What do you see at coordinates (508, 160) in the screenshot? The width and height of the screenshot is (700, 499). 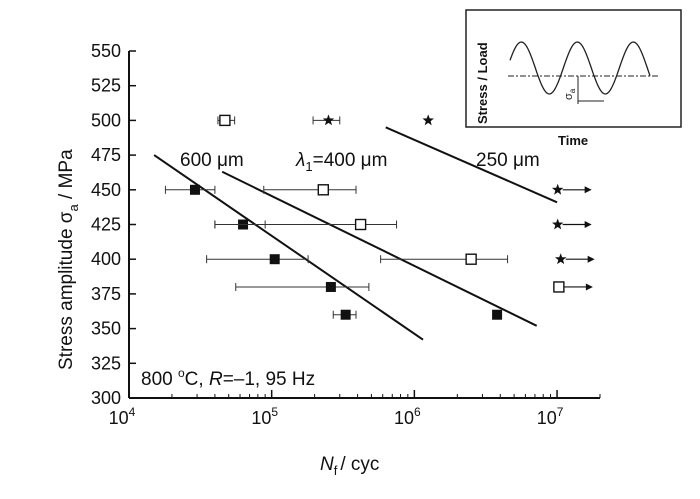 I see `annotation-250um: 250 μm` at bounding box center [508, 160].